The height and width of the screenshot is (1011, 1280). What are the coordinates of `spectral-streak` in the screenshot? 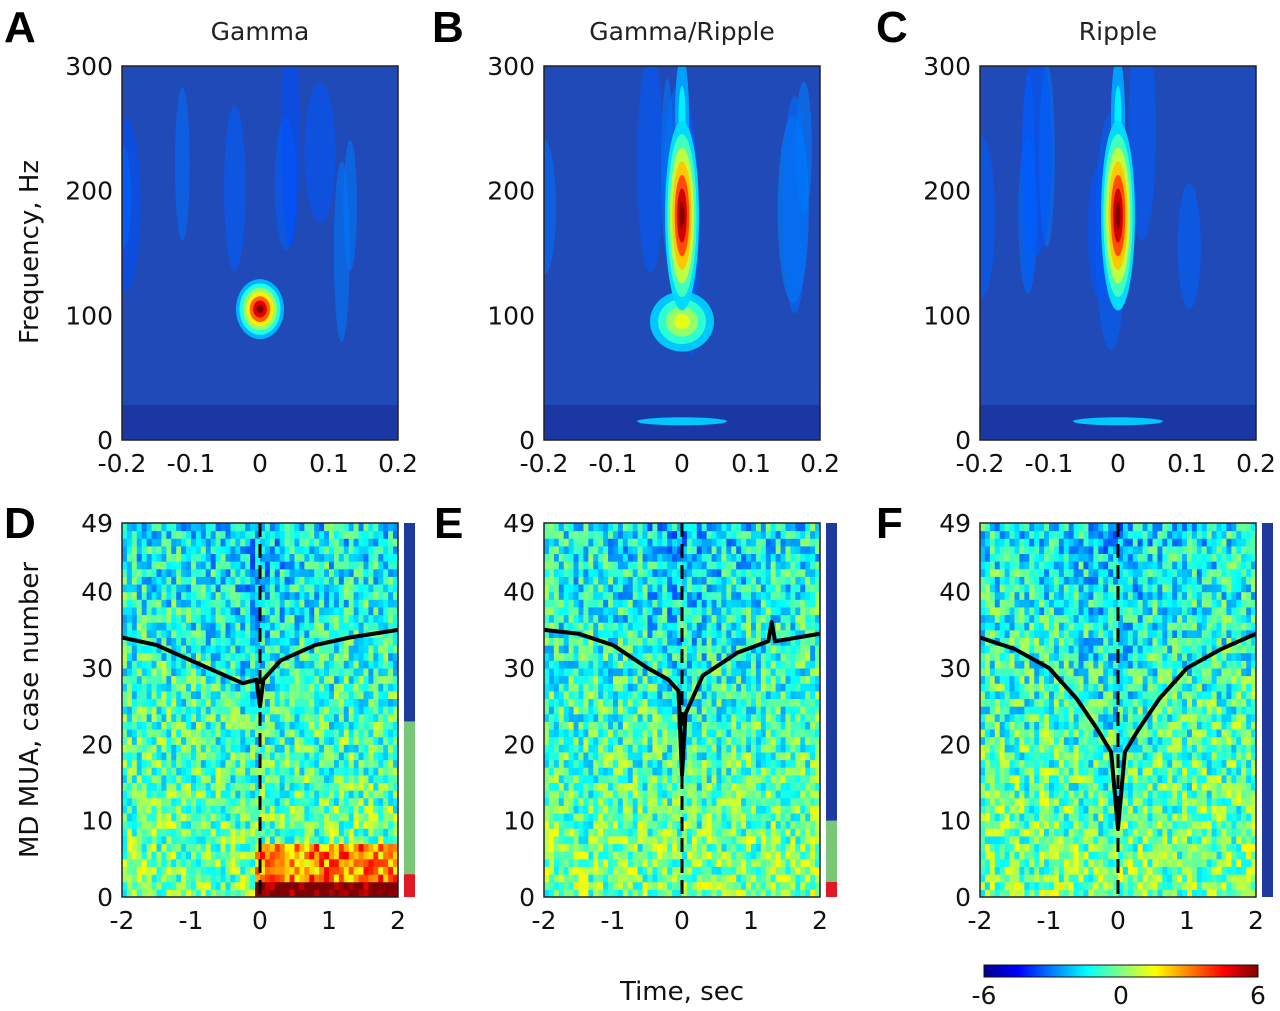 It's located at (1028, 183).